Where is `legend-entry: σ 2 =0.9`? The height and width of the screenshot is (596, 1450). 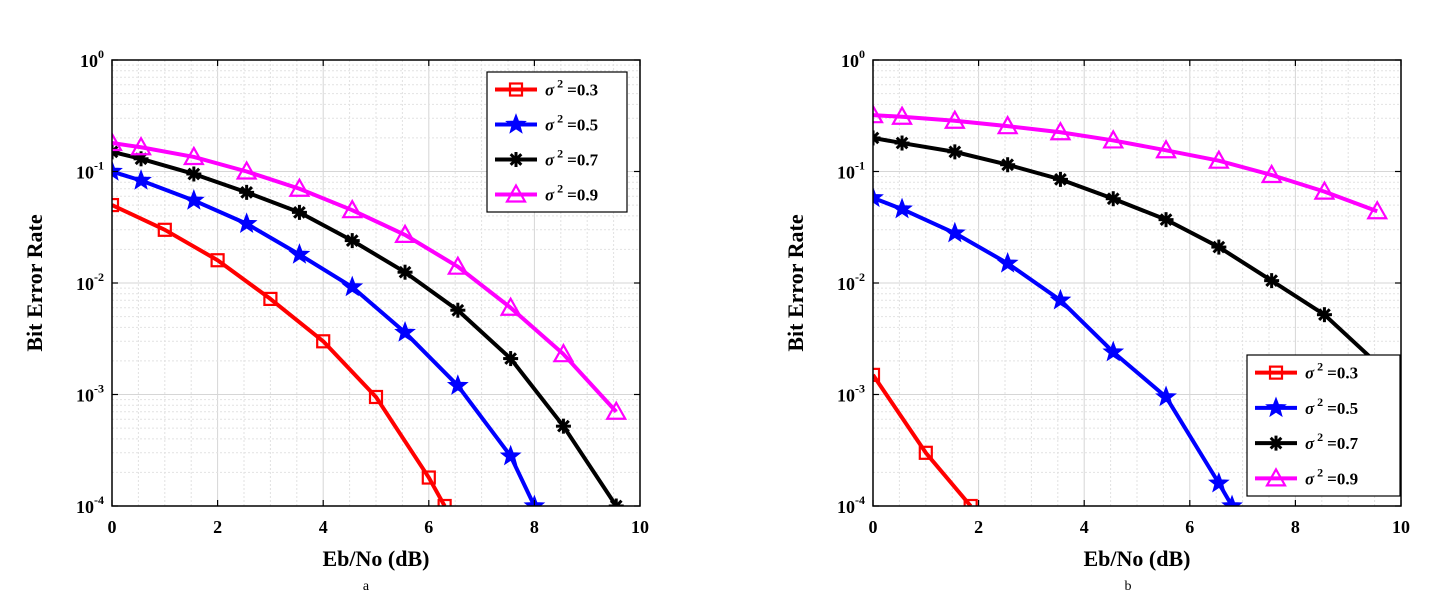 legend-entry: σ 2 =0.9 is located at coordinates (546, 193).